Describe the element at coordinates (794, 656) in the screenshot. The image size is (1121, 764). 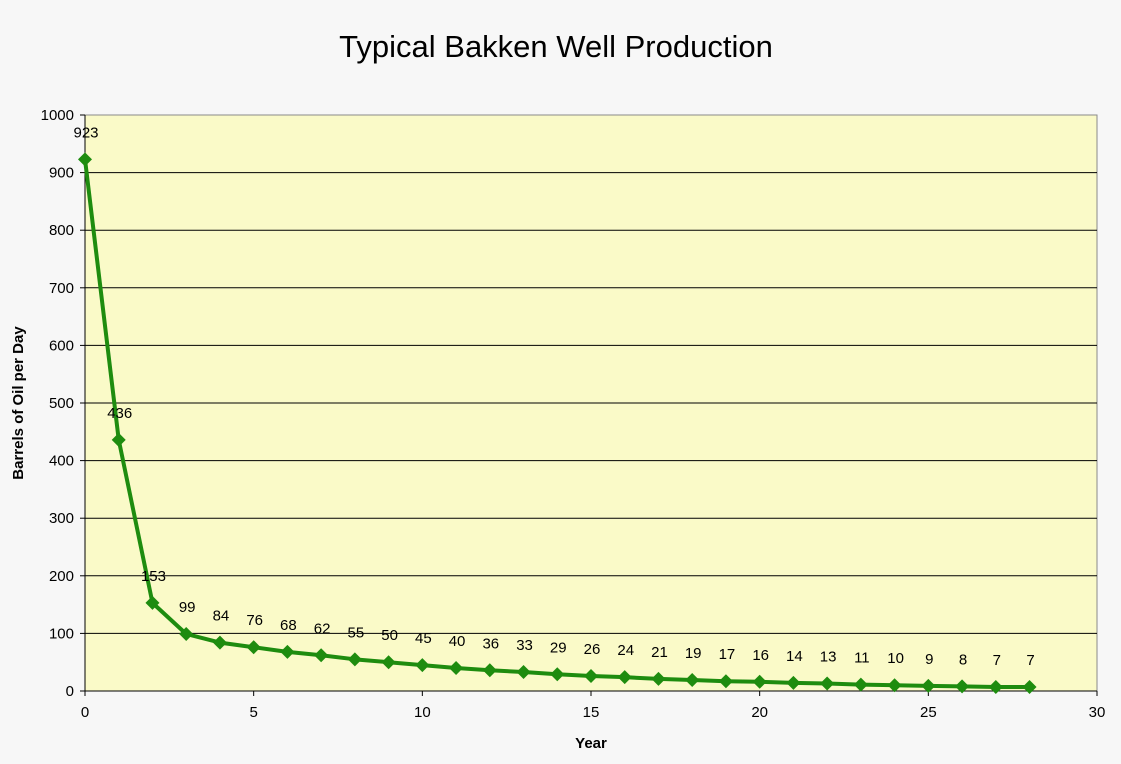
I see `data-label-21: 14` at that location.